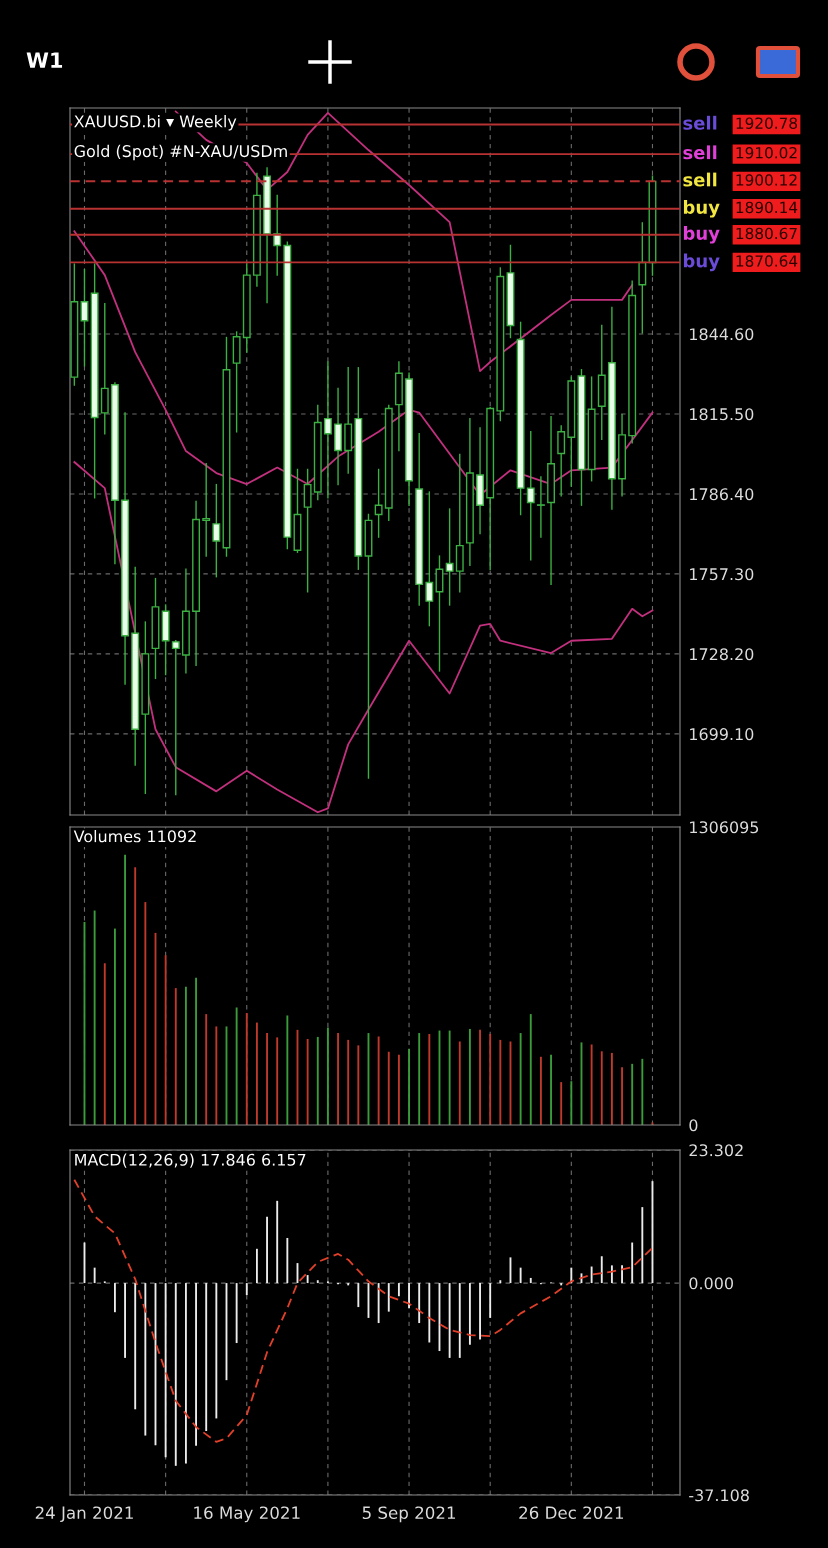 This screenshot has height=1548, width=828. Describe the element at coordinates (44, 60) in the screenshot. I see `text: W1` at that location.